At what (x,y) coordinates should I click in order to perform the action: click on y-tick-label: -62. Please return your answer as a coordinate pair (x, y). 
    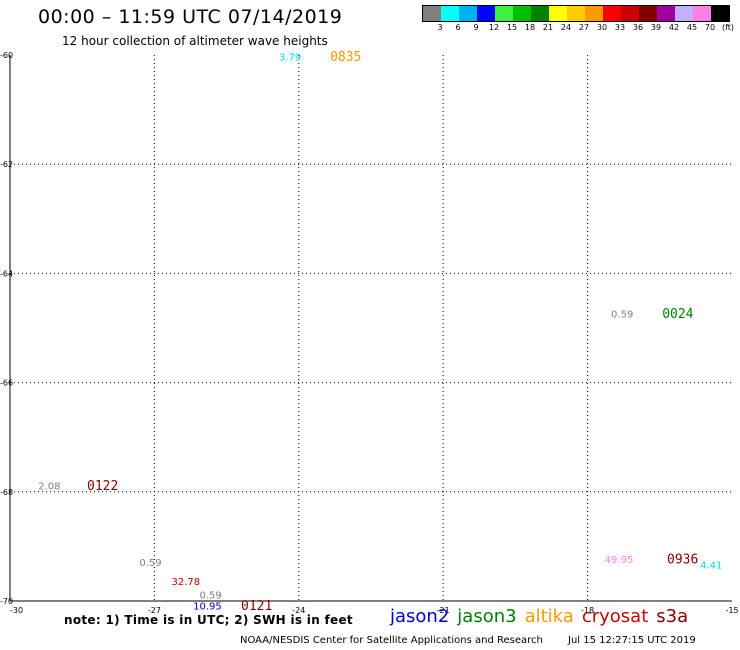
    Looking at the image, I should click on (6, 164).